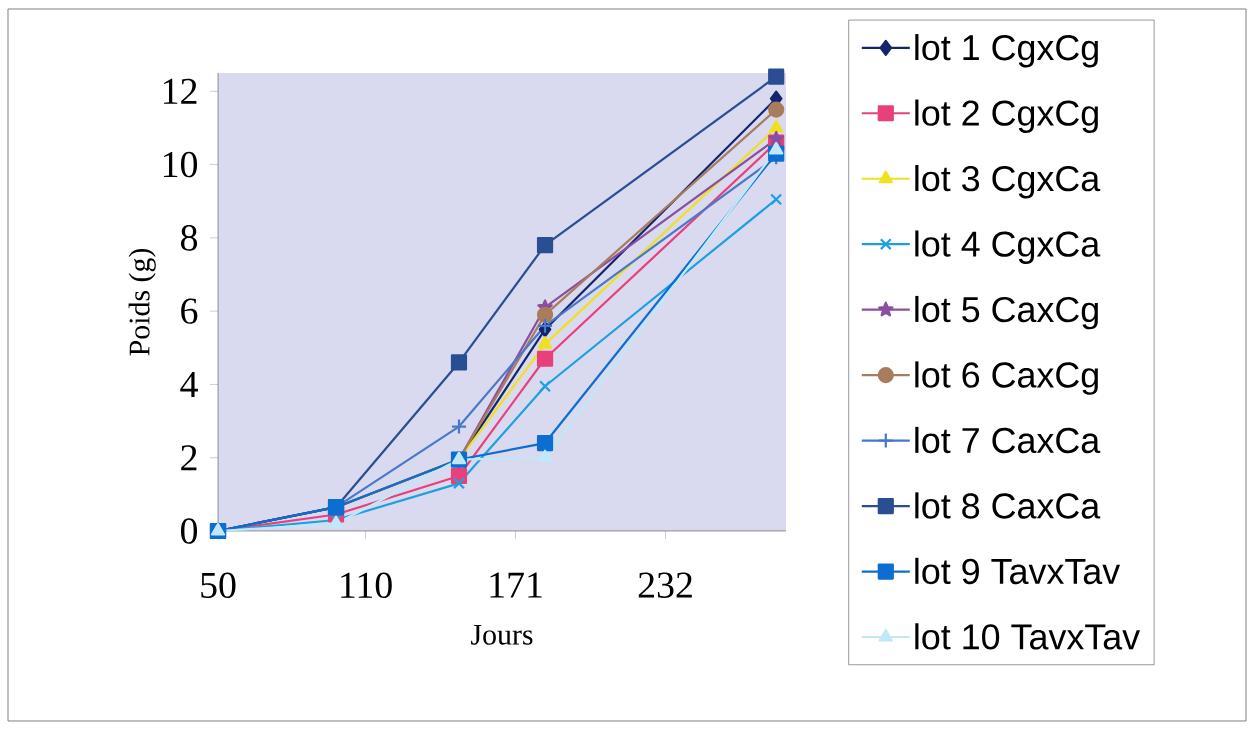 The width and height of the screenshot is (1254, 731). I want to click on x-tick-label: 50, so click(218, 585).